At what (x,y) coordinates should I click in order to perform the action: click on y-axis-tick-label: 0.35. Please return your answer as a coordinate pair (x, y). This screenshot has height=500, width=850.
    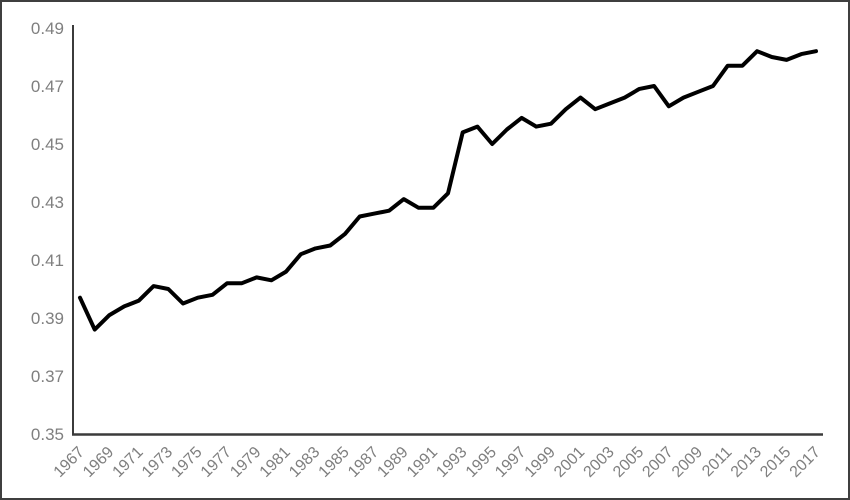
    Looking at the image, I should click on (47, 434).